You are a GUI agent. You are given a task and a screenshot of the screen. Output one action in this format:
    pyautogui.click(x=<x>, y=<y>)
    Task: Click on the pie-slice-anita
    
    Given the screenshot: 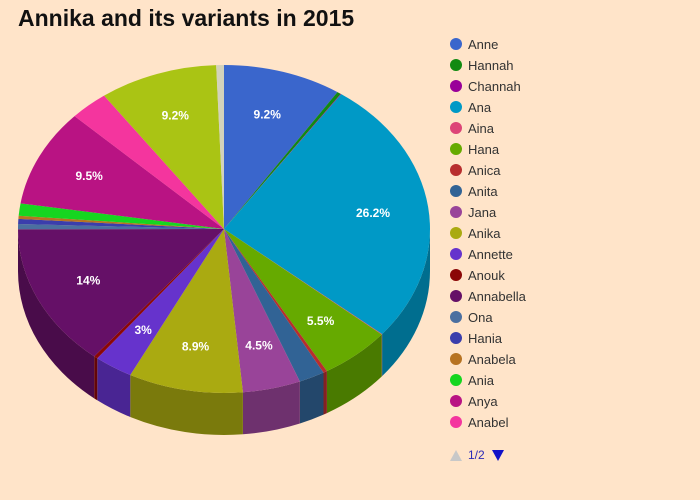 What is the action you would take?
    pyautogui.click(x=274, y=305)
    